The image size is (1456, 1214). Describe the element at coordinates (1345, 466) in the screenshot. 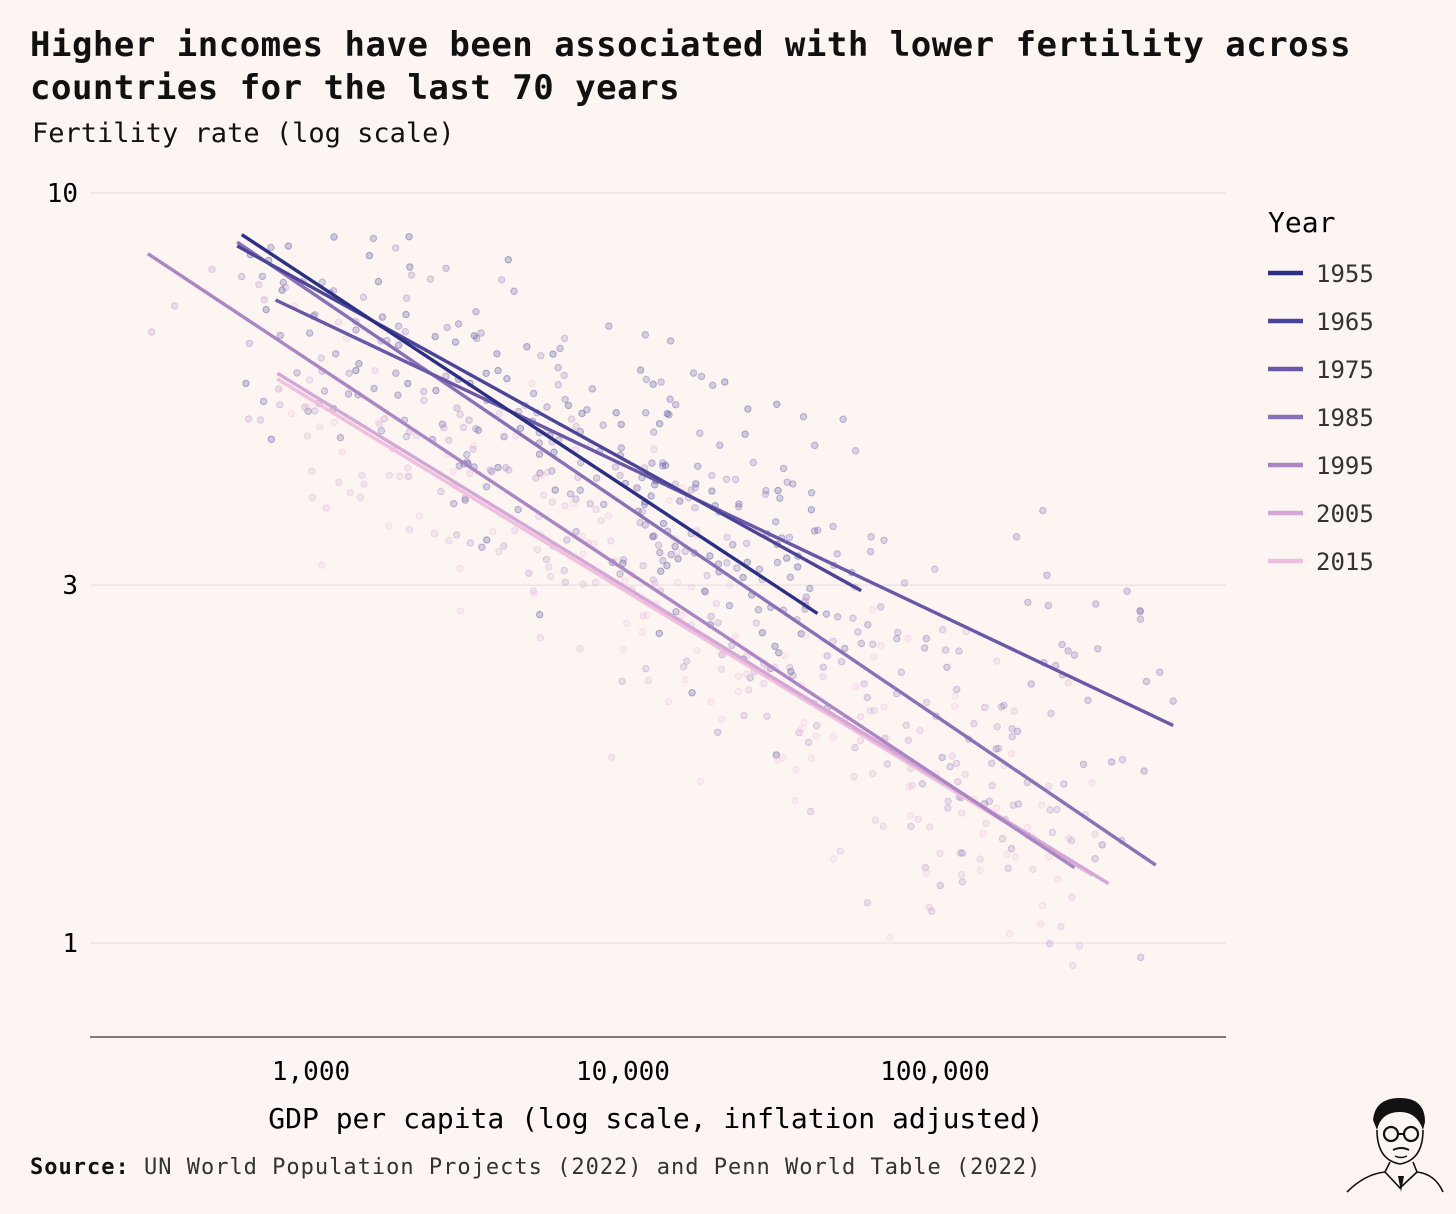

I see `legend-label: 1995` at that location.